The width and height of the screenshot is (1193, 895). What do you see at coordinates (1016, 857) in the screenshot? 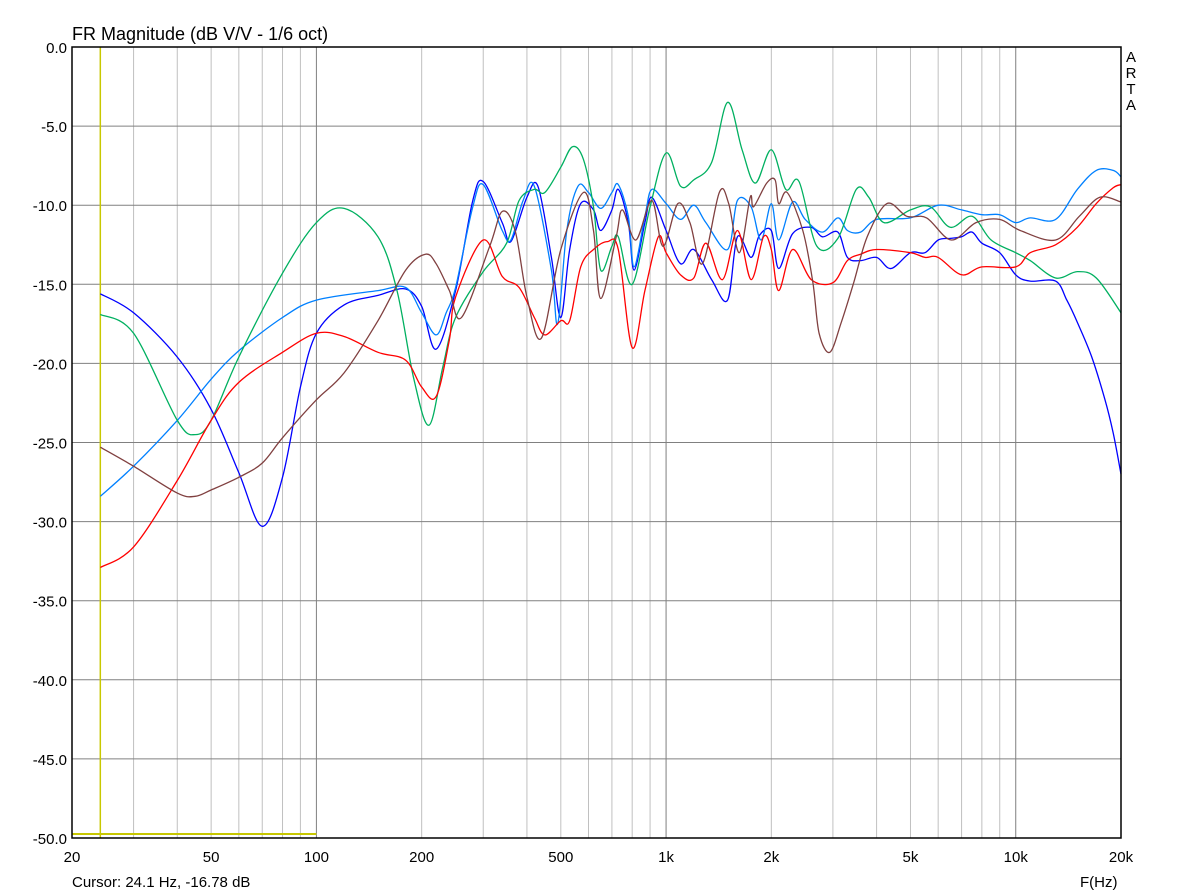
I see `x-tick-label: 10k` at bounding box center [1016, 857].